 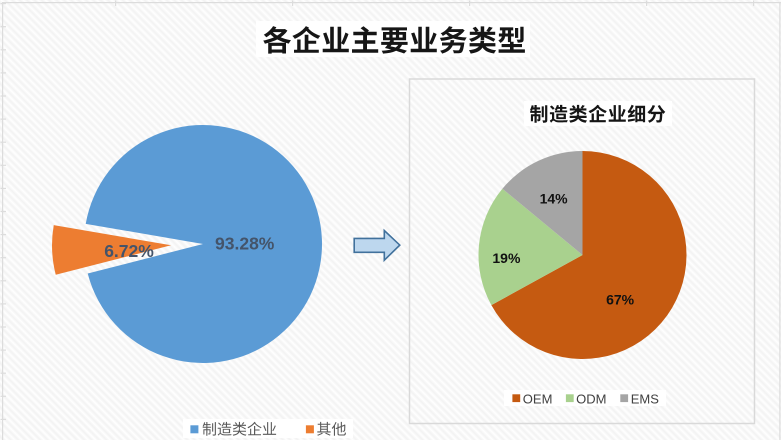 I want to click on svg-text: 19%, so click(x=506, y=258).